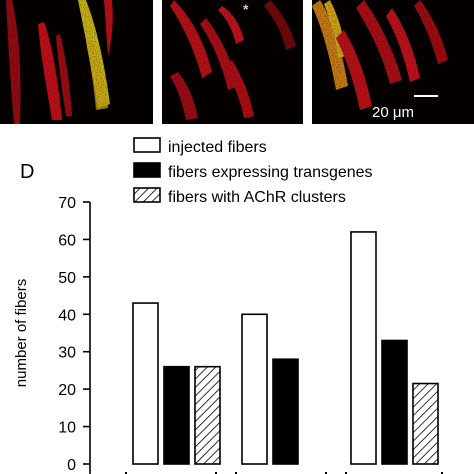 This screenshot has height=474, width=474. What do you see at coordinates (27, 172) in the screenshot?
I see `panel-label: D` at bounding box center [27, 172].